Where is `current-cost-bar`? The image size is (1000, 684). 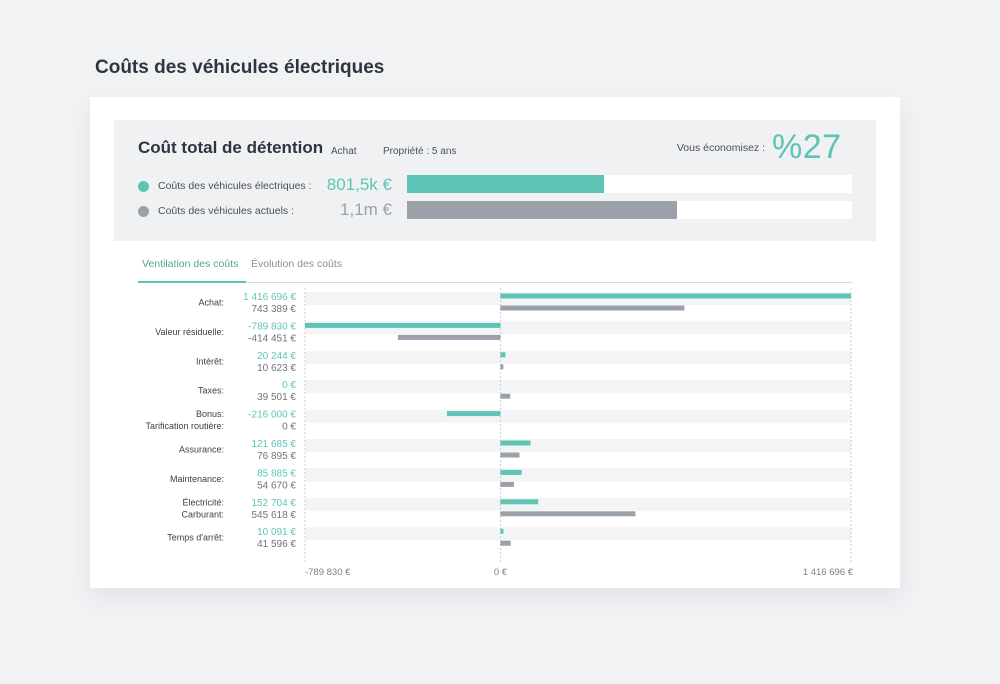
current-cost-bar is located at coordinates (542, 210).